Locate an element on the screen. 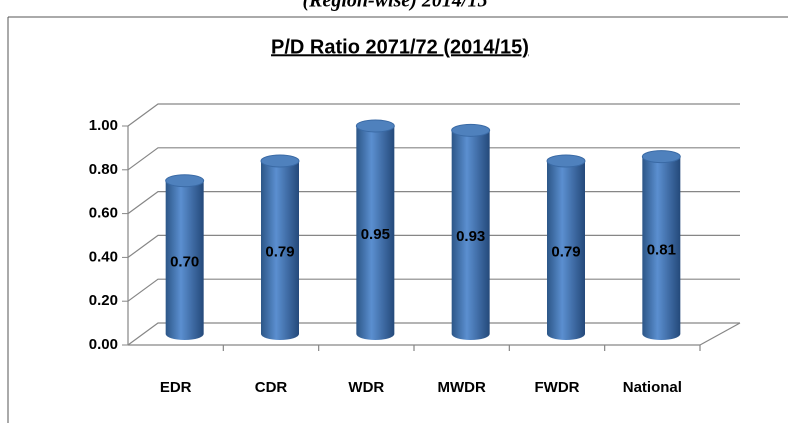  x-tick-label: WDR is located at coordinates (366, 387).